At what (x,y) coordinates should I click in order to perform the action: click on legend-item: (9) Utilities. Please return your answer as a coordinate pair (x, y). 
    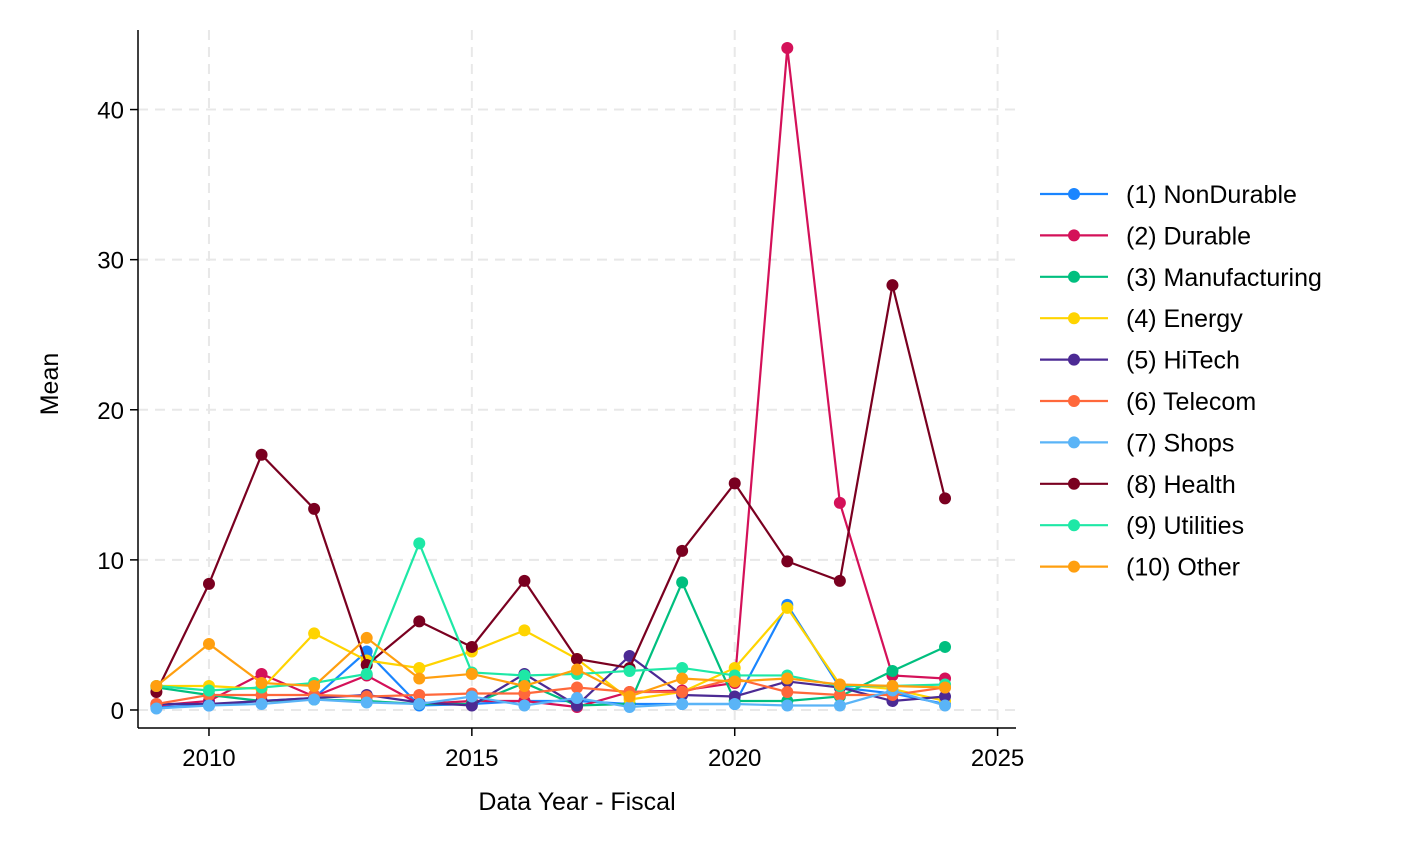
    Looking at the image, I should click on (1142, 526).